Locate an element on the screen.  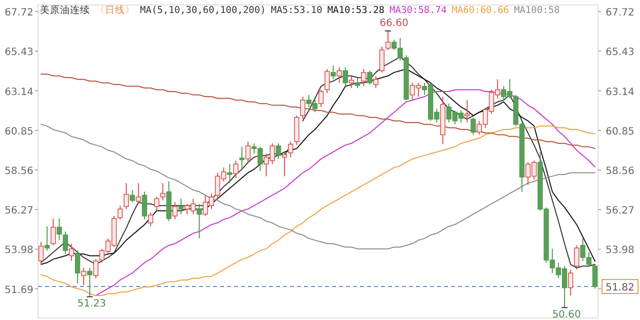
text: MA100:58 is located at coordinates (537, 10).